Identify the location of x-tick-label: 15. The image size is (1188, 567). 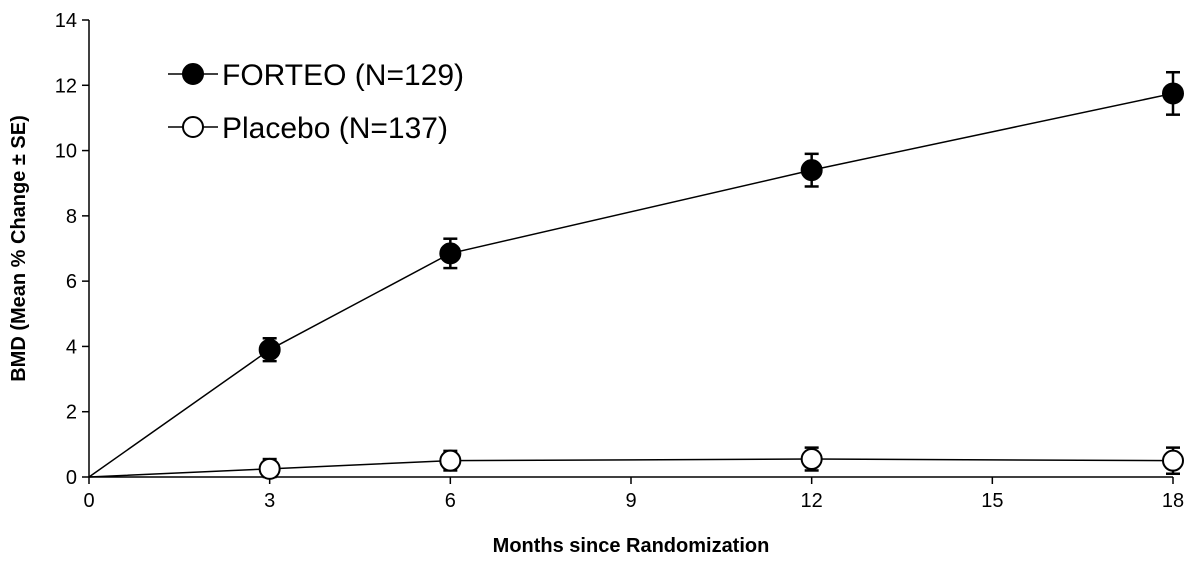
(992, 501).